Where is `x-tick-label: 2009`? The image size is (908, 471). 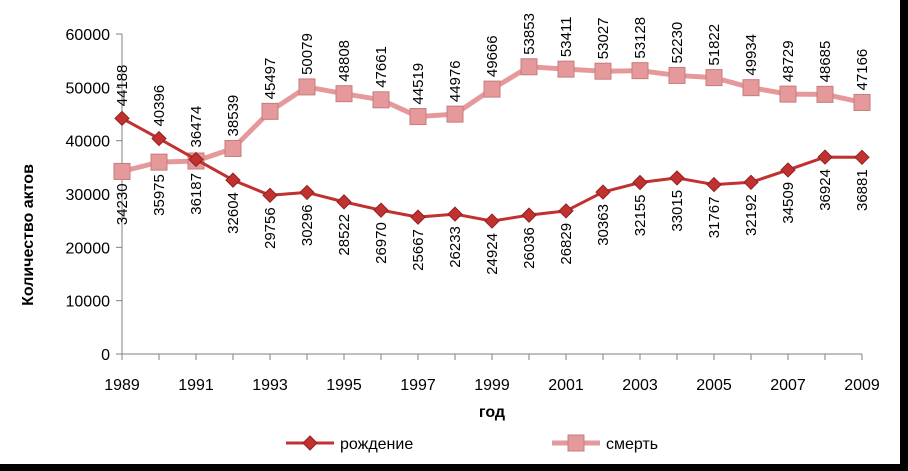
x-tick-label: 2009 is located at coordinates (862, 385).